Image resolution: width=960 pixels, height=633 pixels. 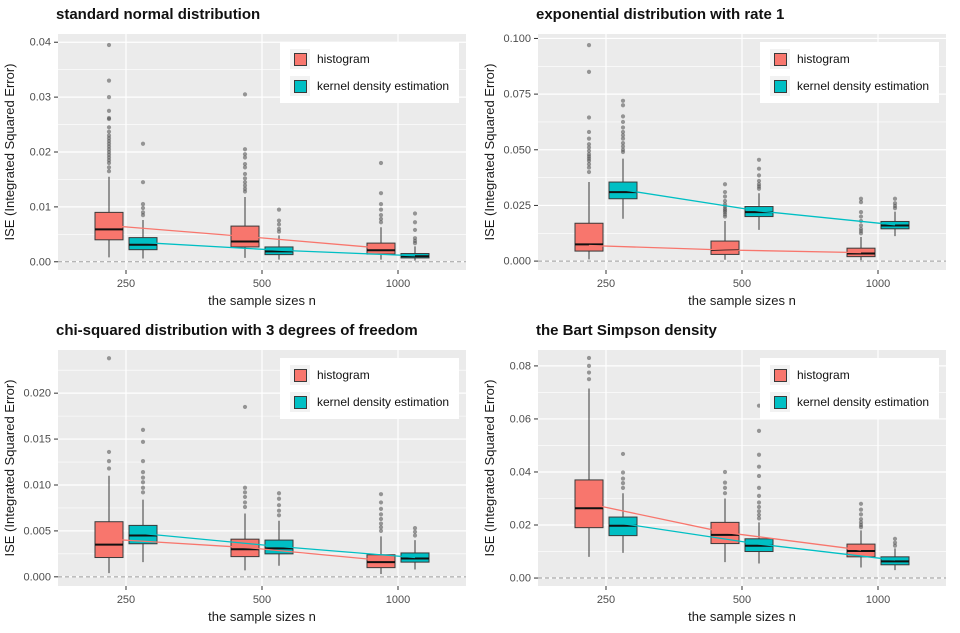 I want to click on svg-text: 0.01, so click(x=40, y=207).